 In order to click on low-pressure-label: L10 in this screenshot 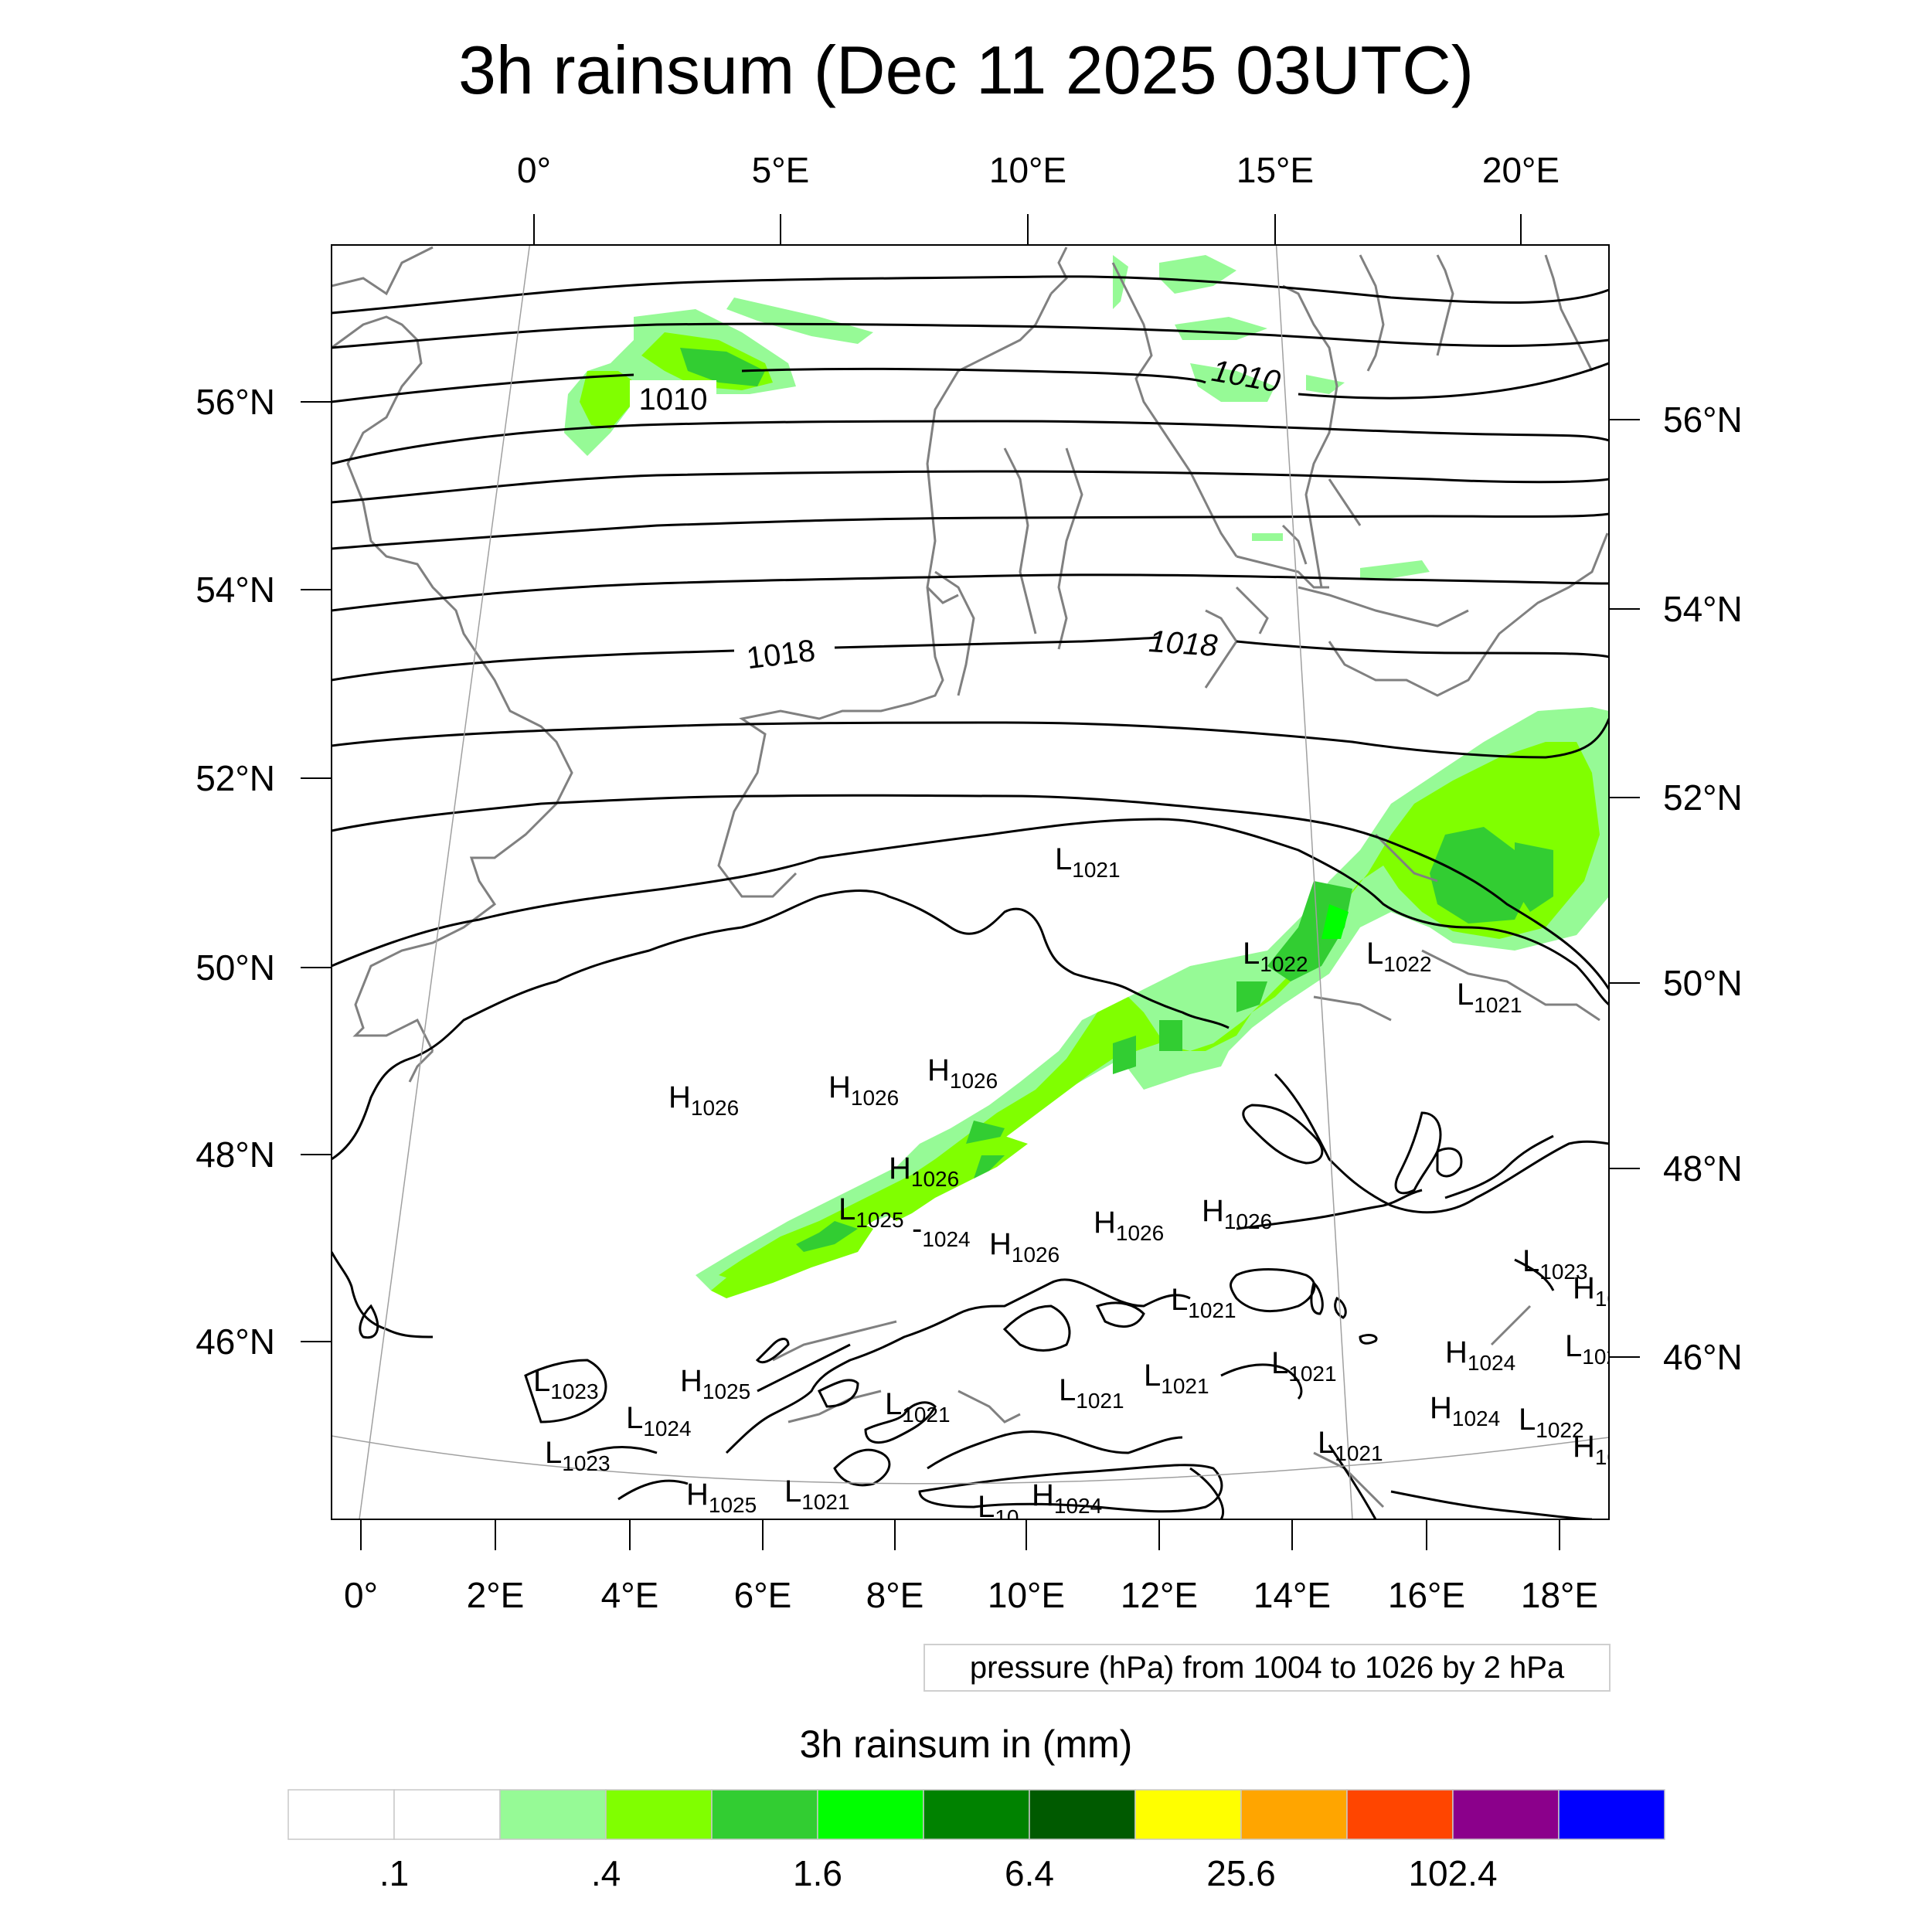, I will do `click(999, 1510)`.